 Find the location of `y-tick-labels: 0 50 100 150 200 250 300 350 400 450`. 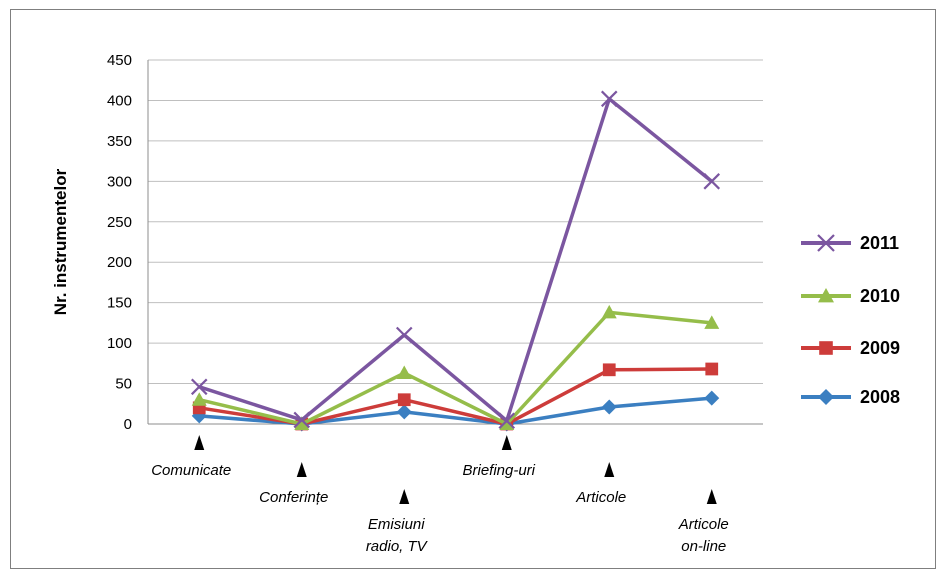

y-tick-labels: 0 50 100 150 200 250 300 350 400 450 is located at coordinates (119, 242).